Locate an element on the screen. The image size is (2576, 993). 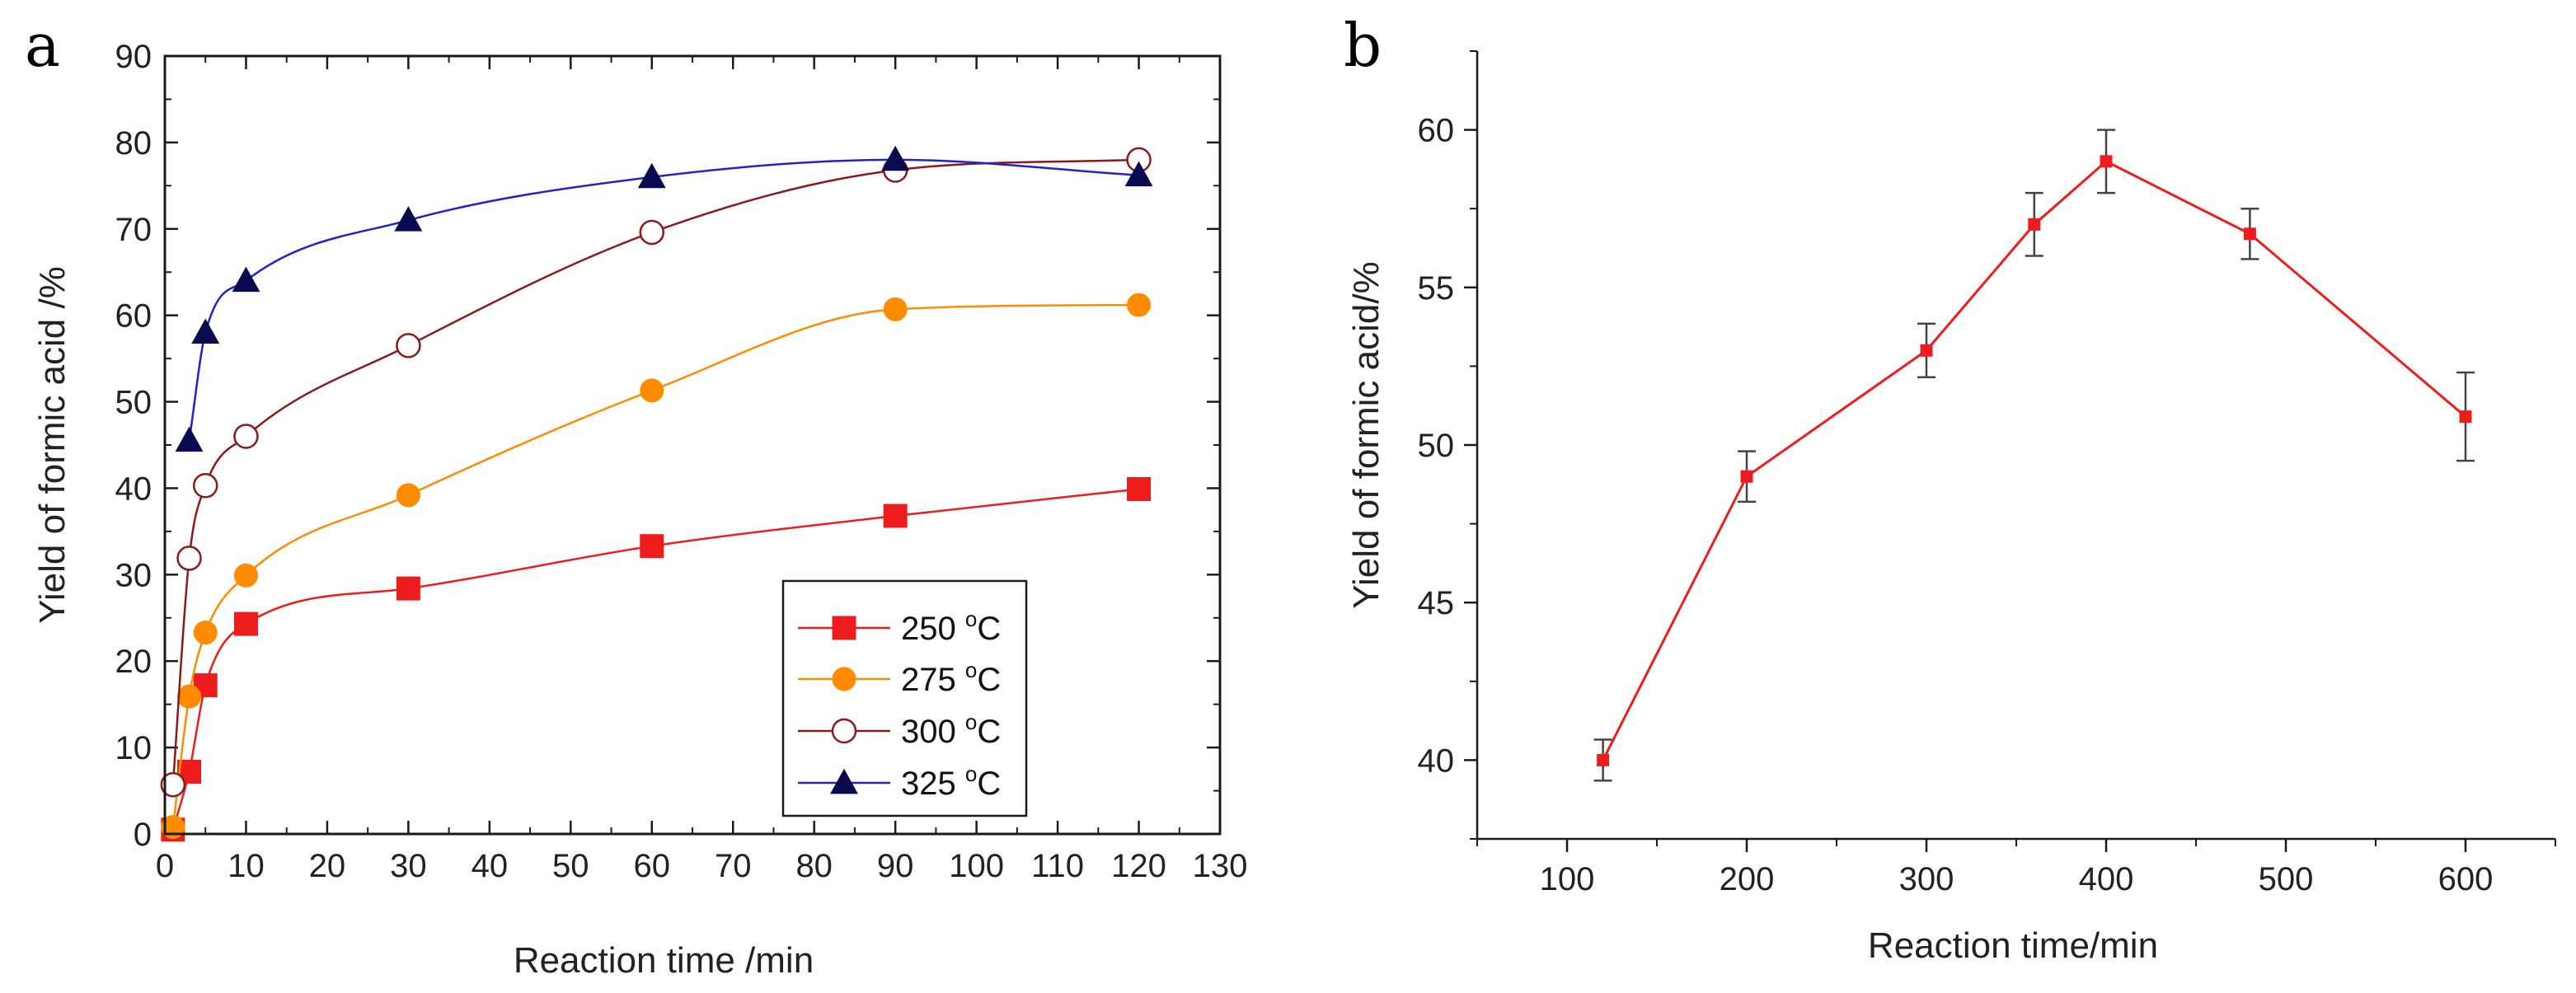
legend-label-250-value: 250 is located at coordinates (933, 629).